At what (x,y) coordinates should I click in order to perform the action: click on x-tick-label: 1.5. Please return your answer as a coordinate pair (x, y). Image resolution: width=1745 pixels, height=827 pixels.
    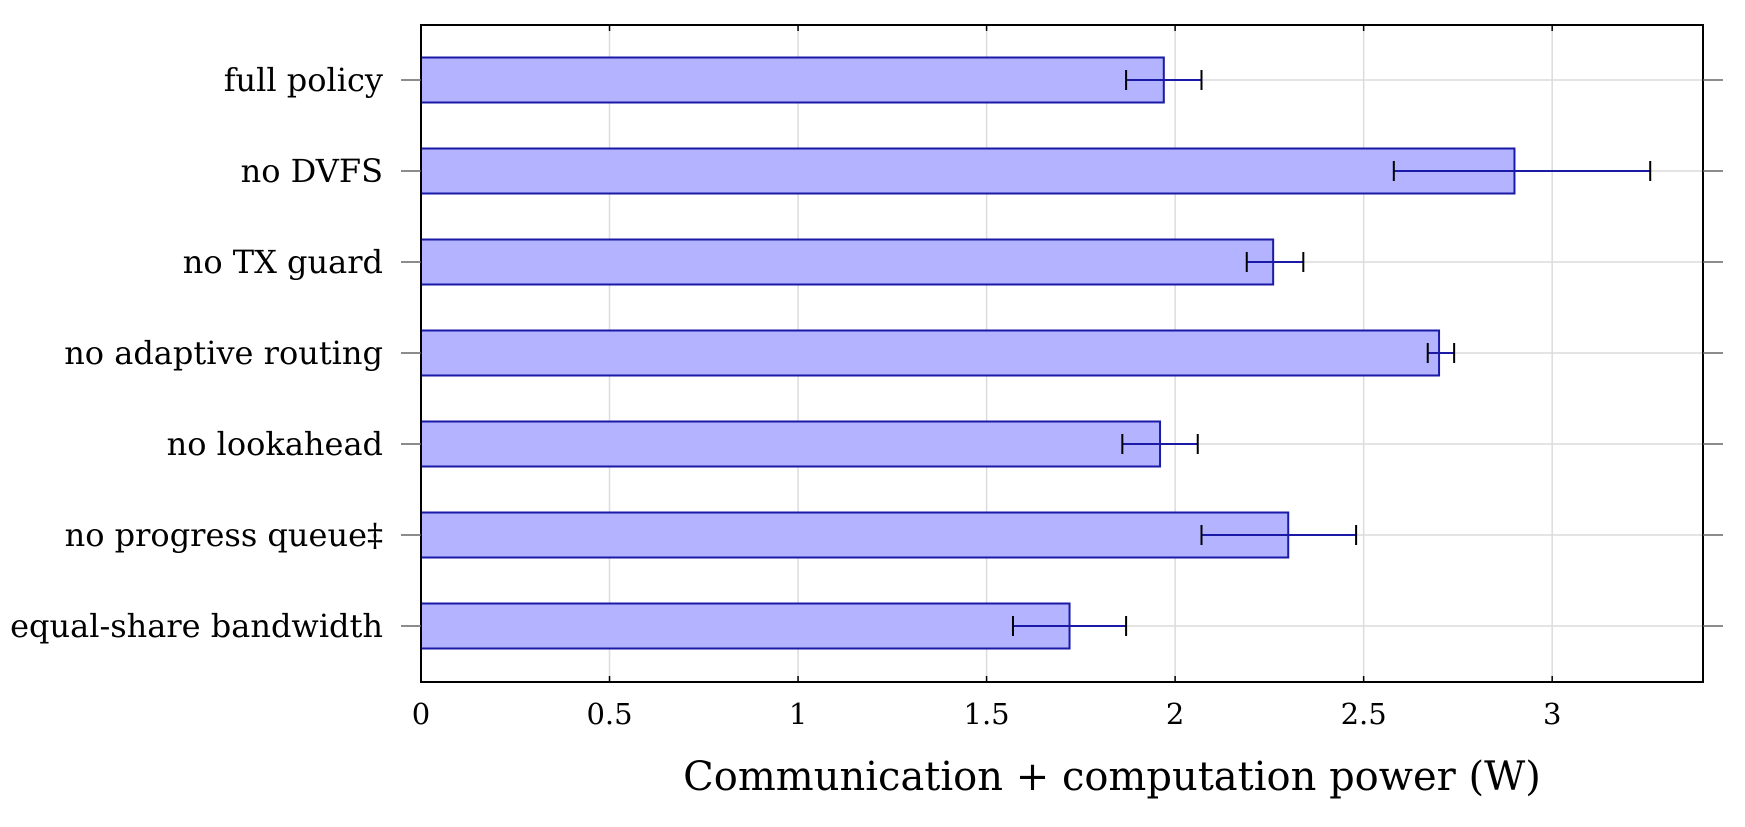
    Looking at the image, I should click on (987, 714).